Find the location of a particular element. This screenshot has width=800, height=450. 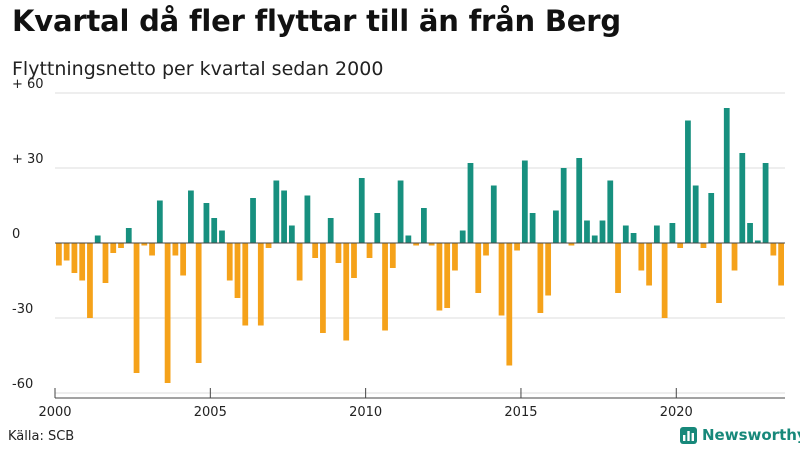

y-tick-label: + 60 is located at coordinates (28, 84).